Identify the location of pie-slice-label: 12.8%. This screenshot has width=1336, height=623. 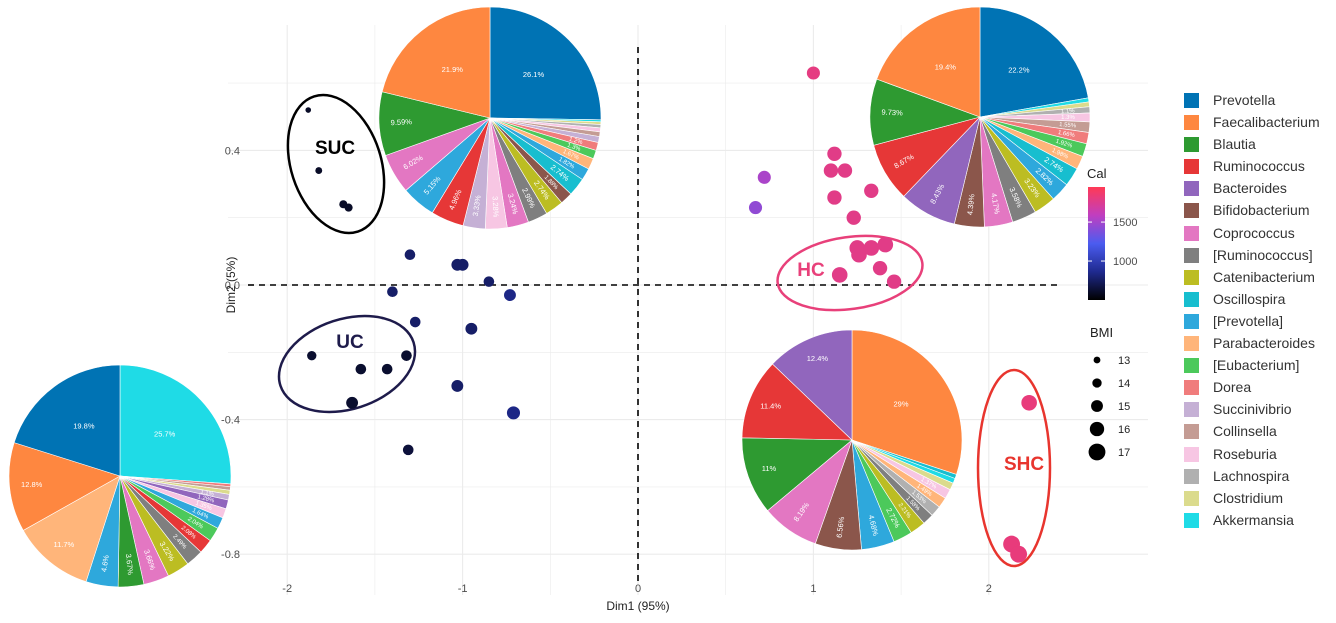
(32, 484).